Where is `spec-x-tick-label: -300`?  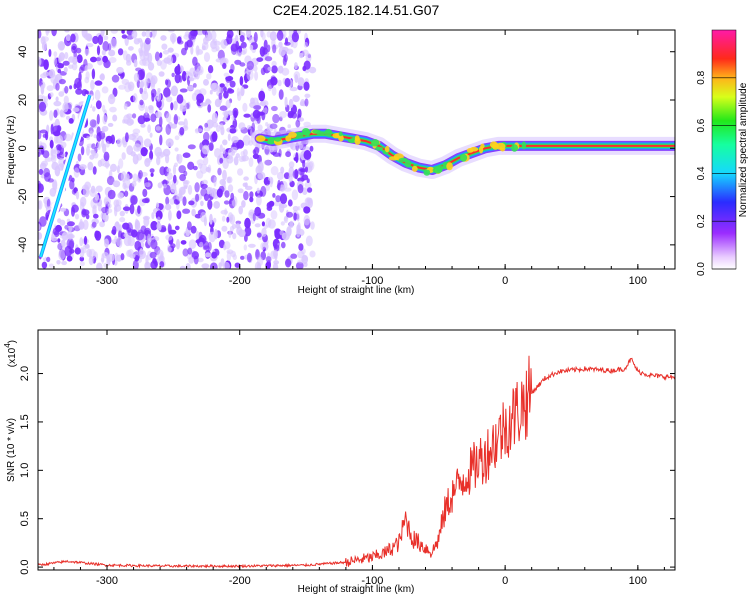 spec-x-tick-label: -300 is located at coordinates (107, 281).